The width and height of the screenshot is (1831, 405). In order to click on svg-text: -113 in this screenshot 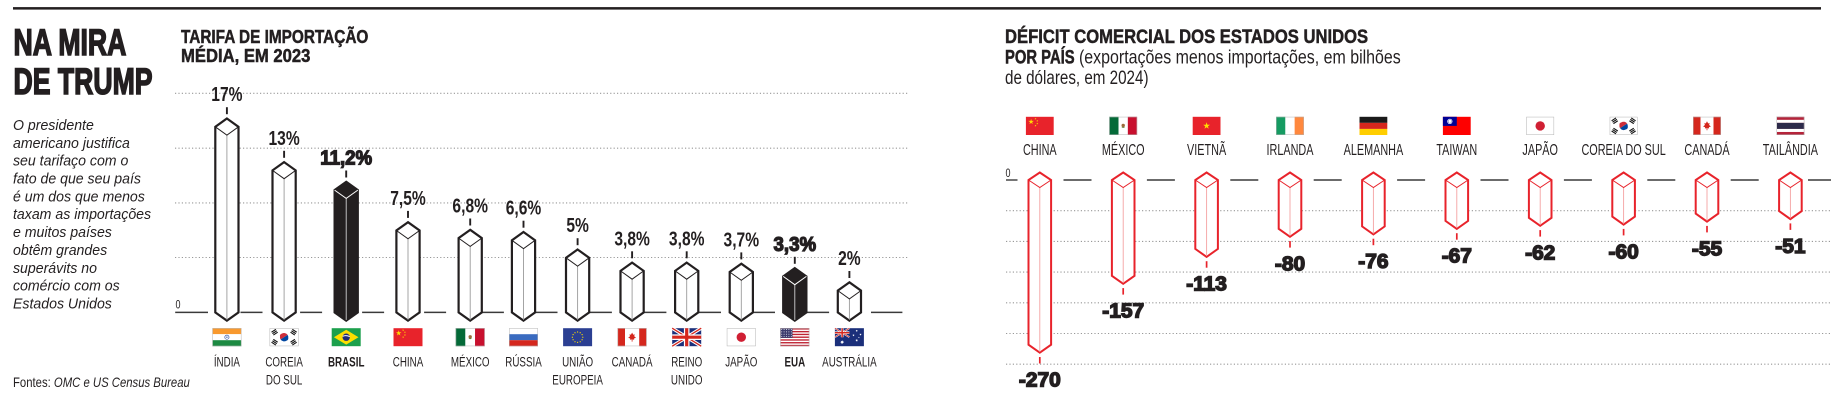, I will do `click(1206, 284)`.